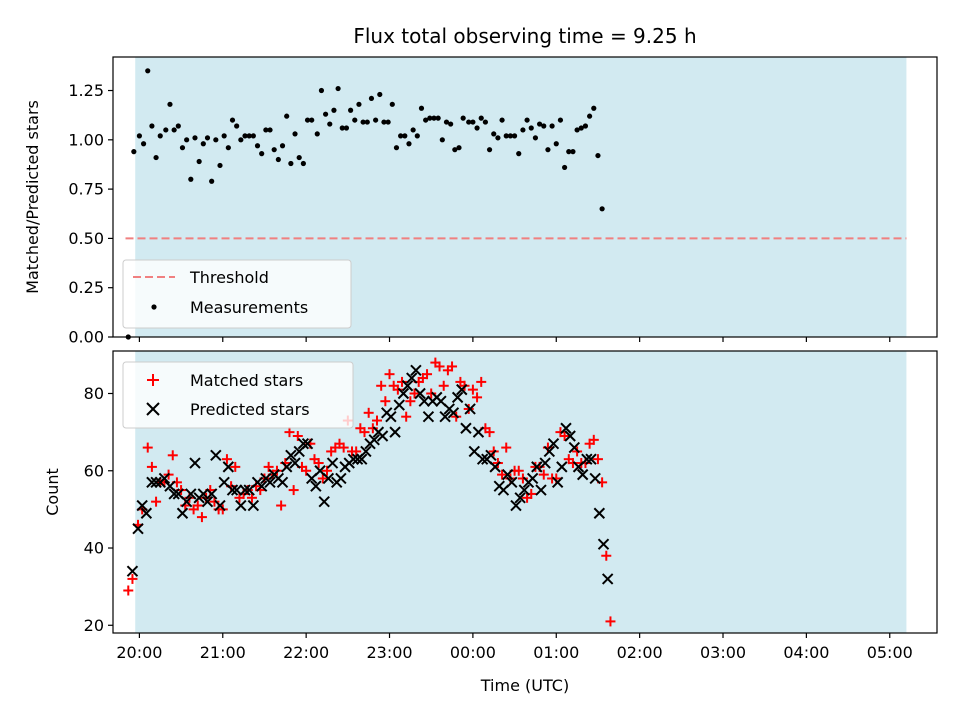 The width and height of the screenshot is (960, 720). I want to click on x-tick-label: 01:00, so click(556, 652).